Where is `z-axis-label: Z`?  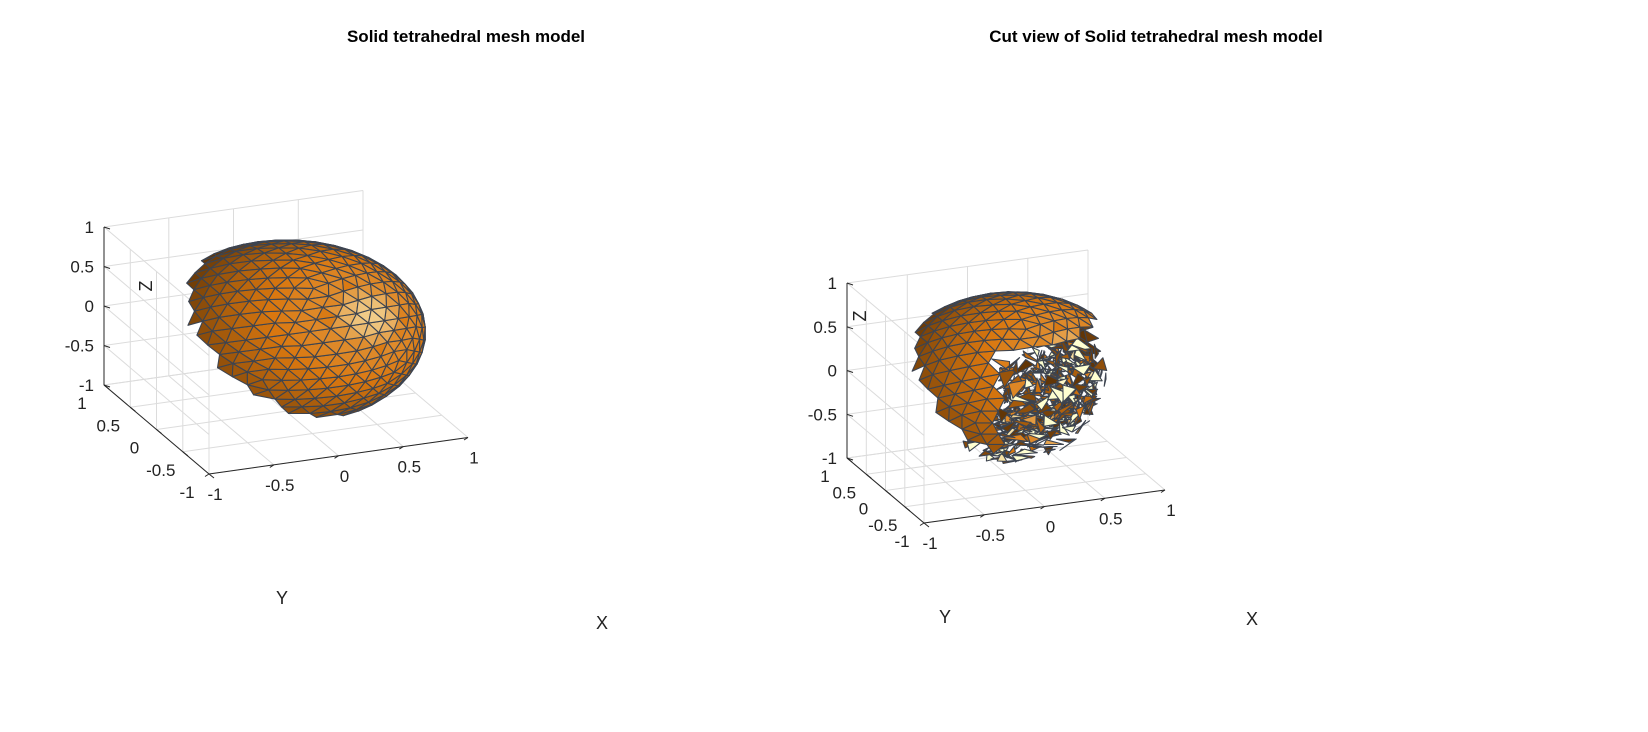 z-axis-label: Z is located at coordinates (146, 286).